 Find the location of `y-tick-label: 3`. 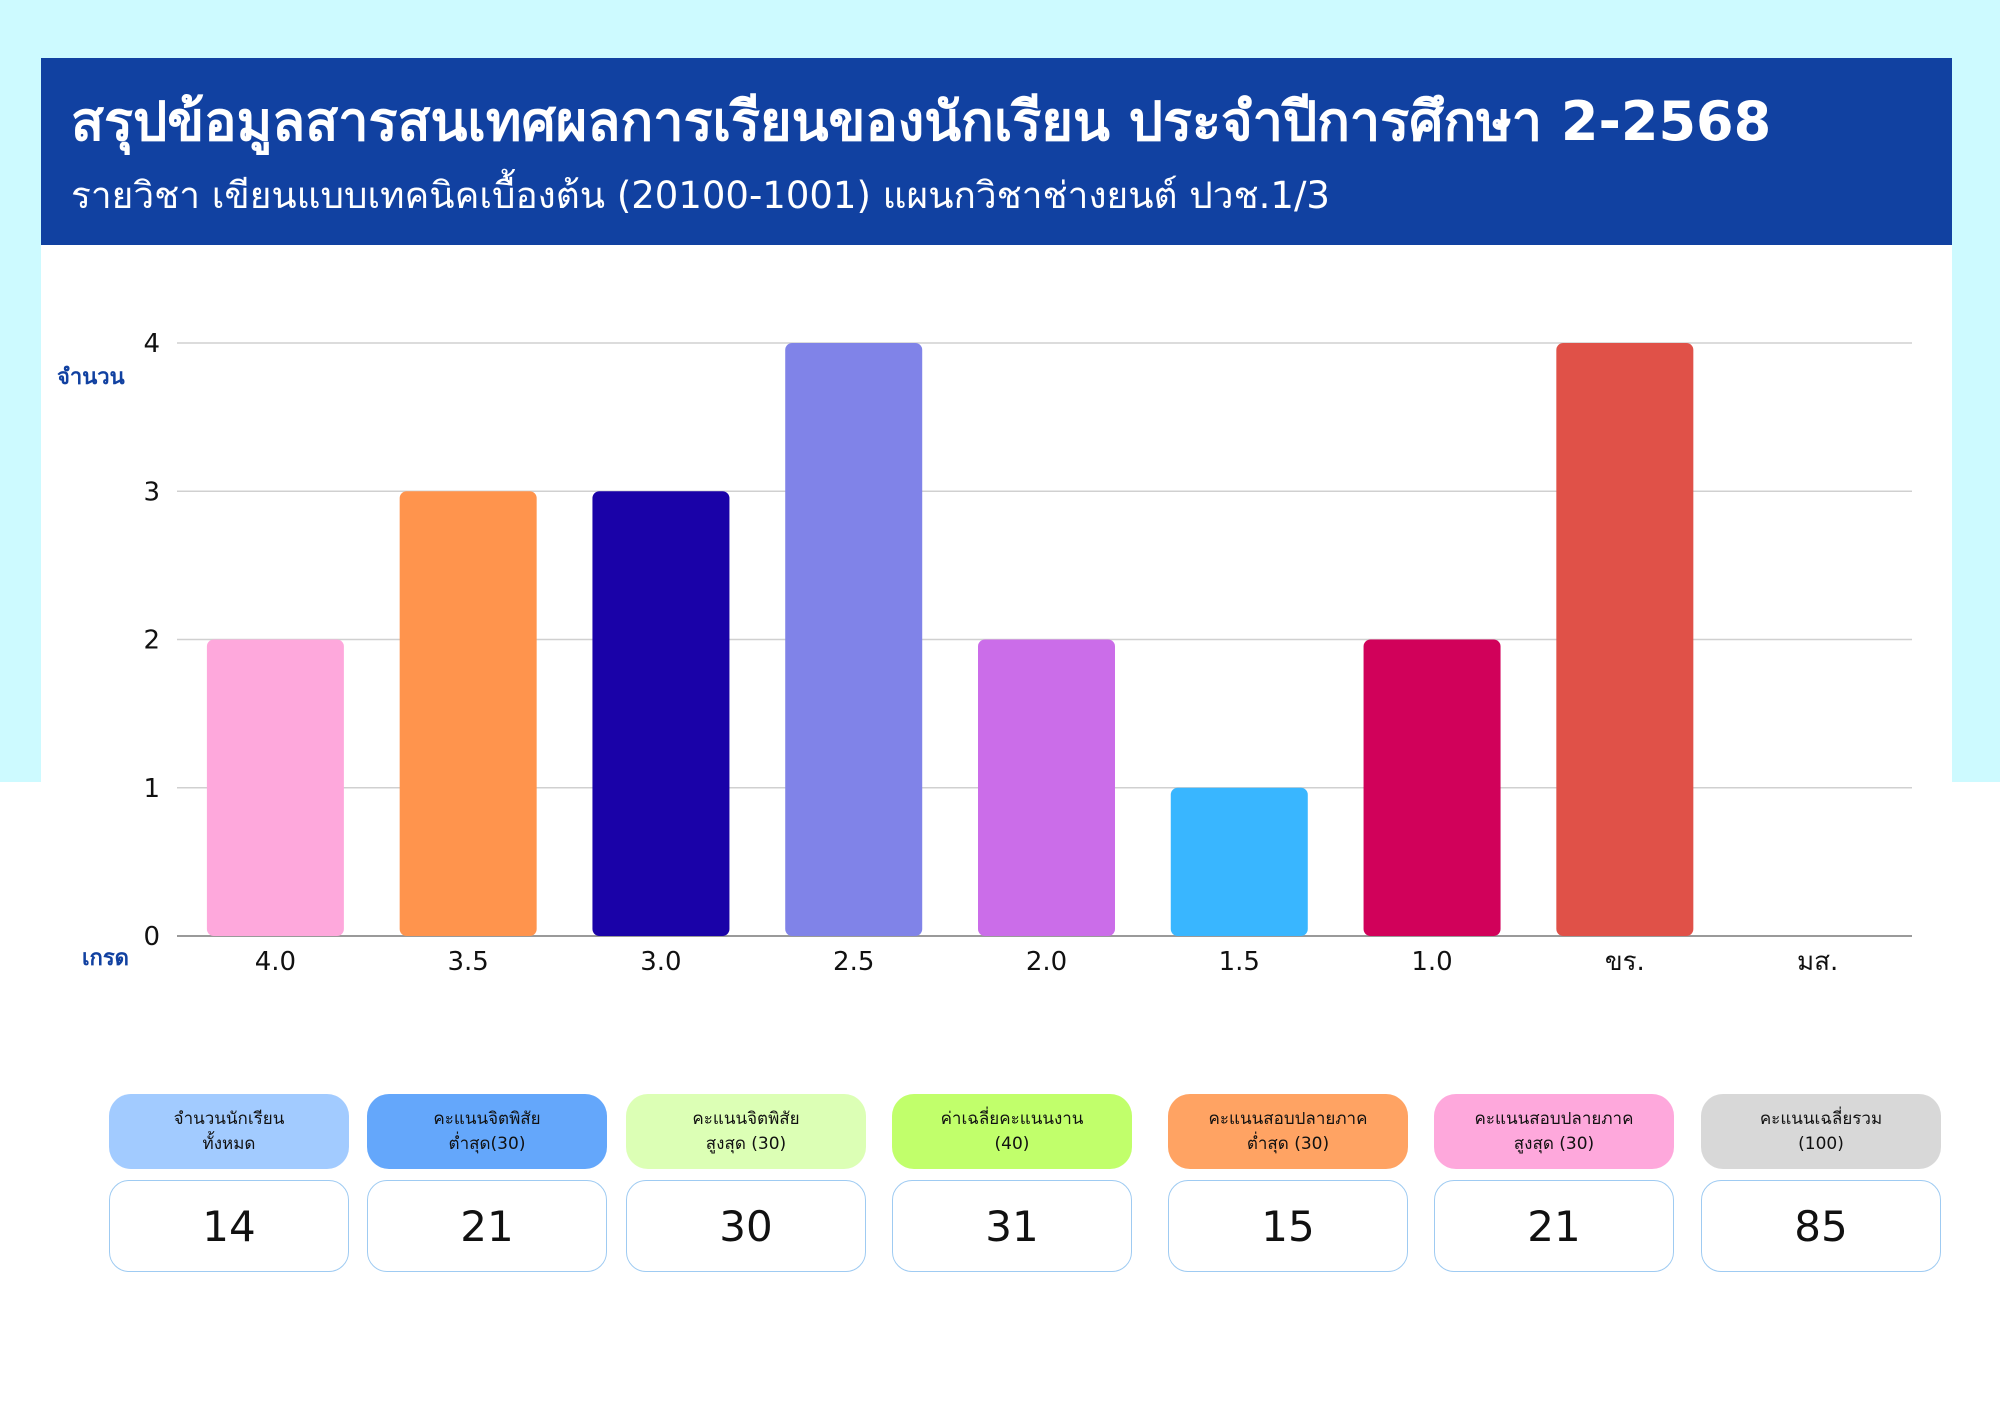

y-tick-label: 3 is located at coordinates (151, 492).